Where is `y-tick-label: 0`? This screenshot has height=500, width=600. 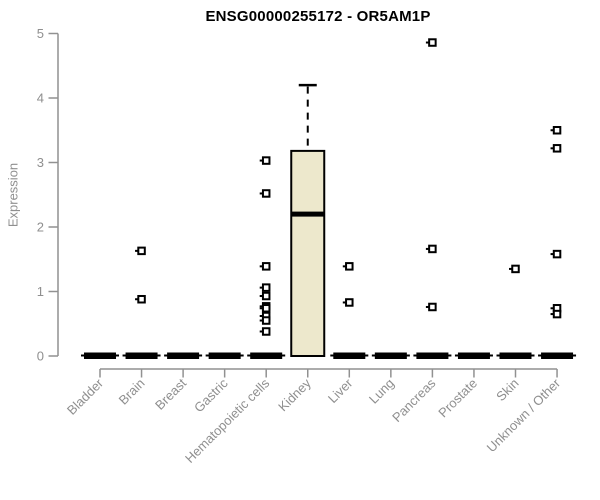 y-tick-label: 0 is located at coordinates (40, 356).